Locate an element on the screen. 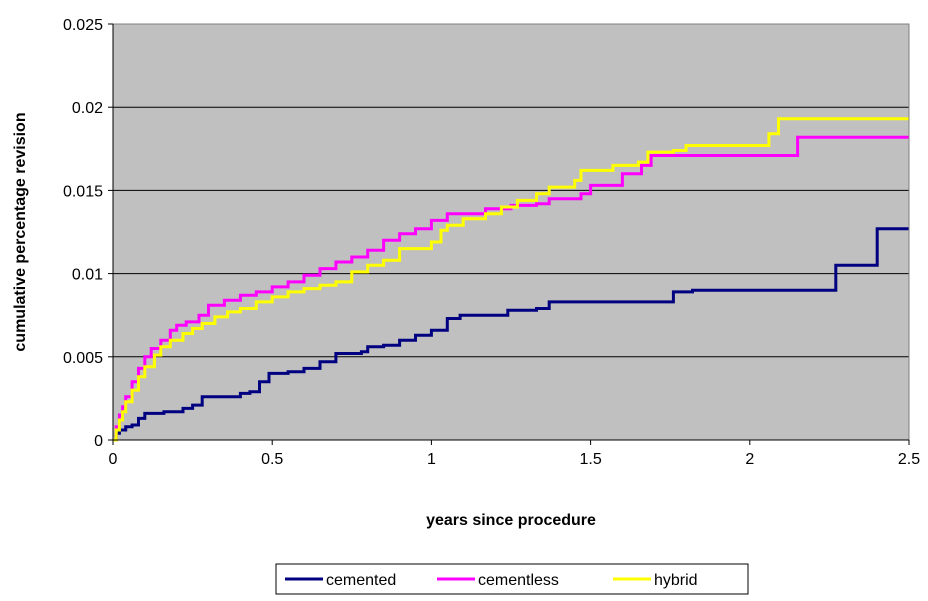 The width and height of the screenshot is (928, 601). x-tick-labels: 0 0.5 1 1.5 2 2.5 is located at coordinates (515, 459).